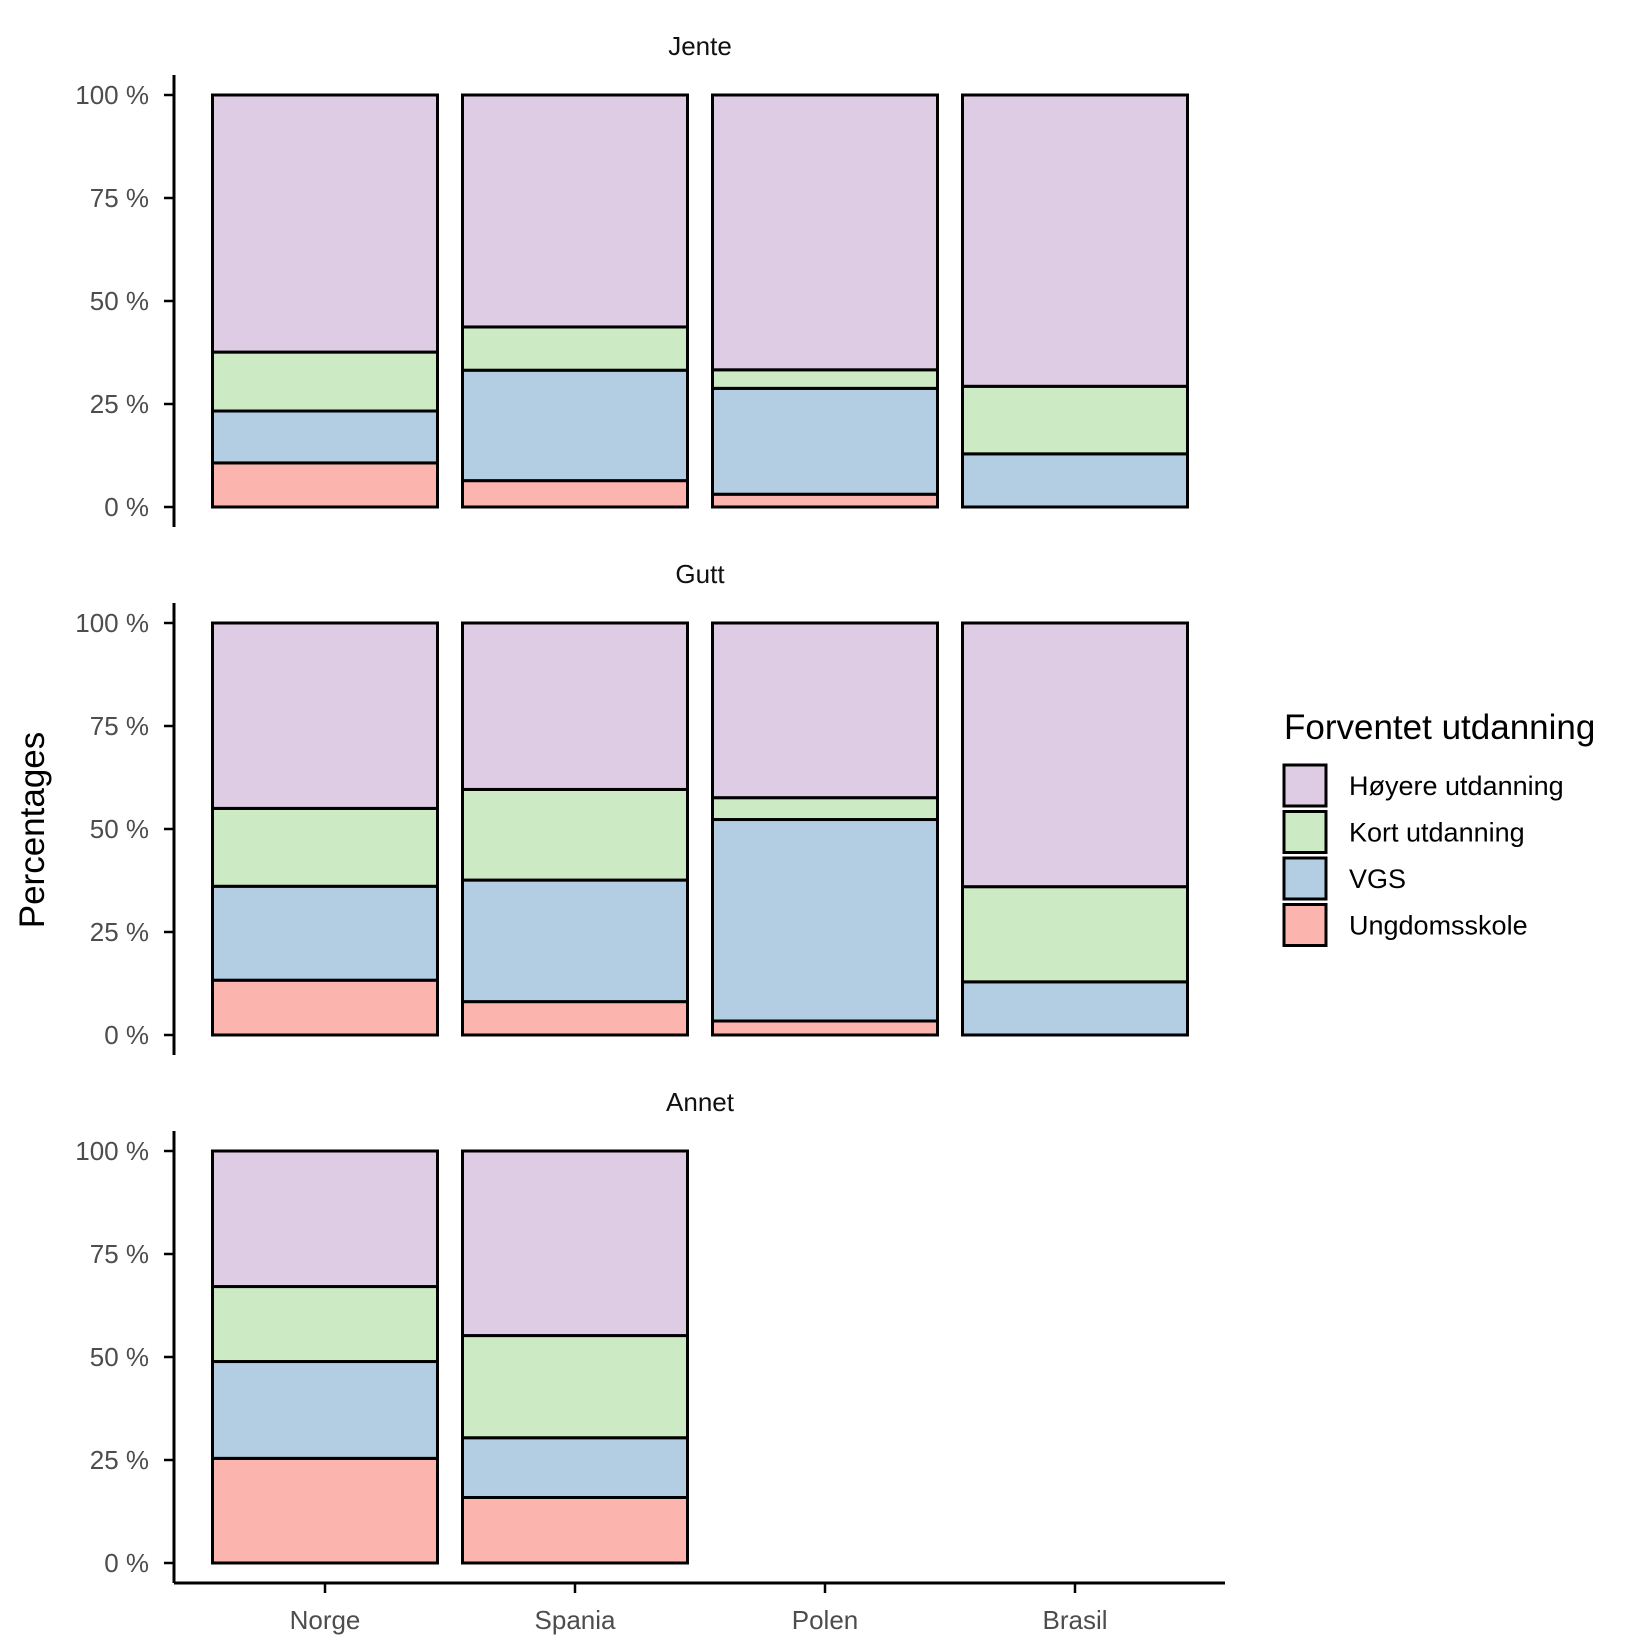  What do you see at coordinates (32, 830) in the screenshot?
I see `y-axis-title: Percentages` at bounding box center [32, 830].